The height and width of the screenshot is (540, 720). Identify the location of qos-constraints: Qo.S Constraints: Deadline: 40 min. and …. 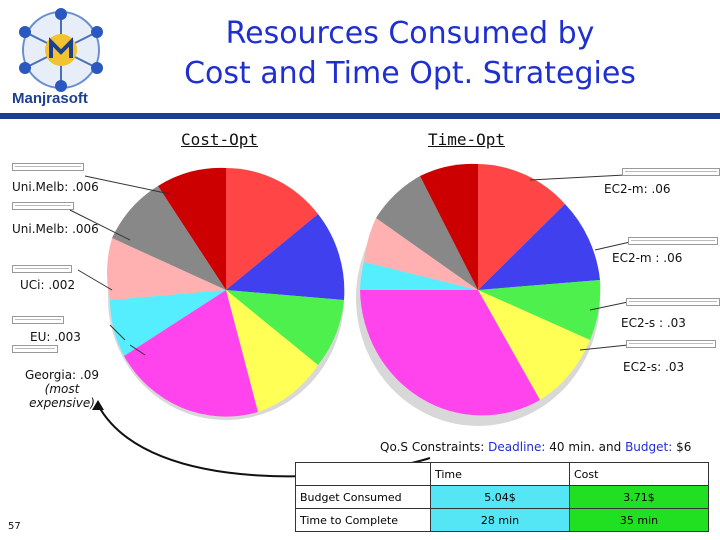
(535, 447).